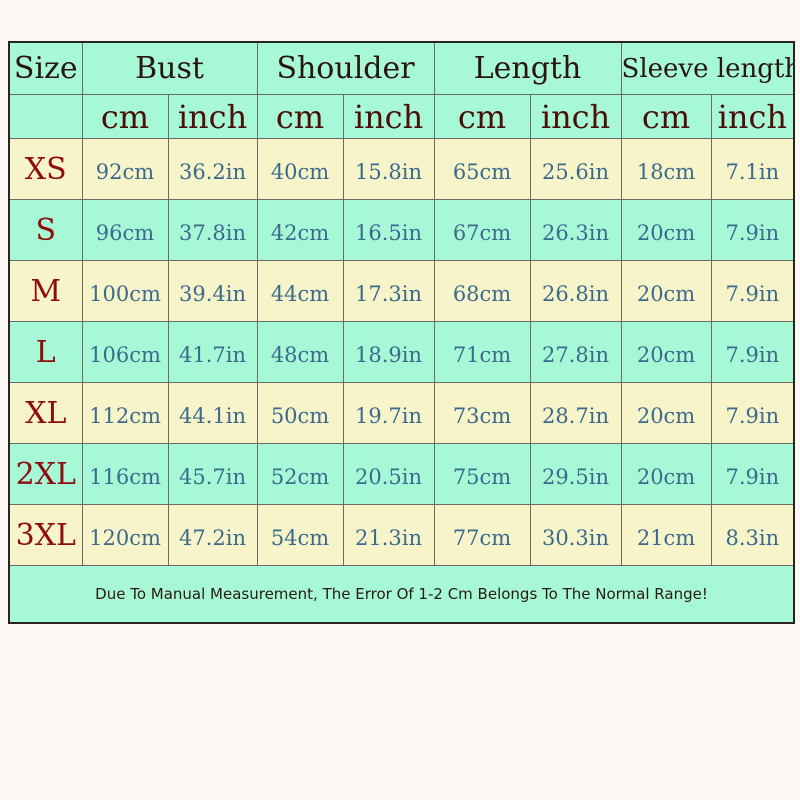  What do you see at coordinates (388, 535) in the screenshot?
I see `measurement-cell: 21.3in` at bounding box center [388, 535].